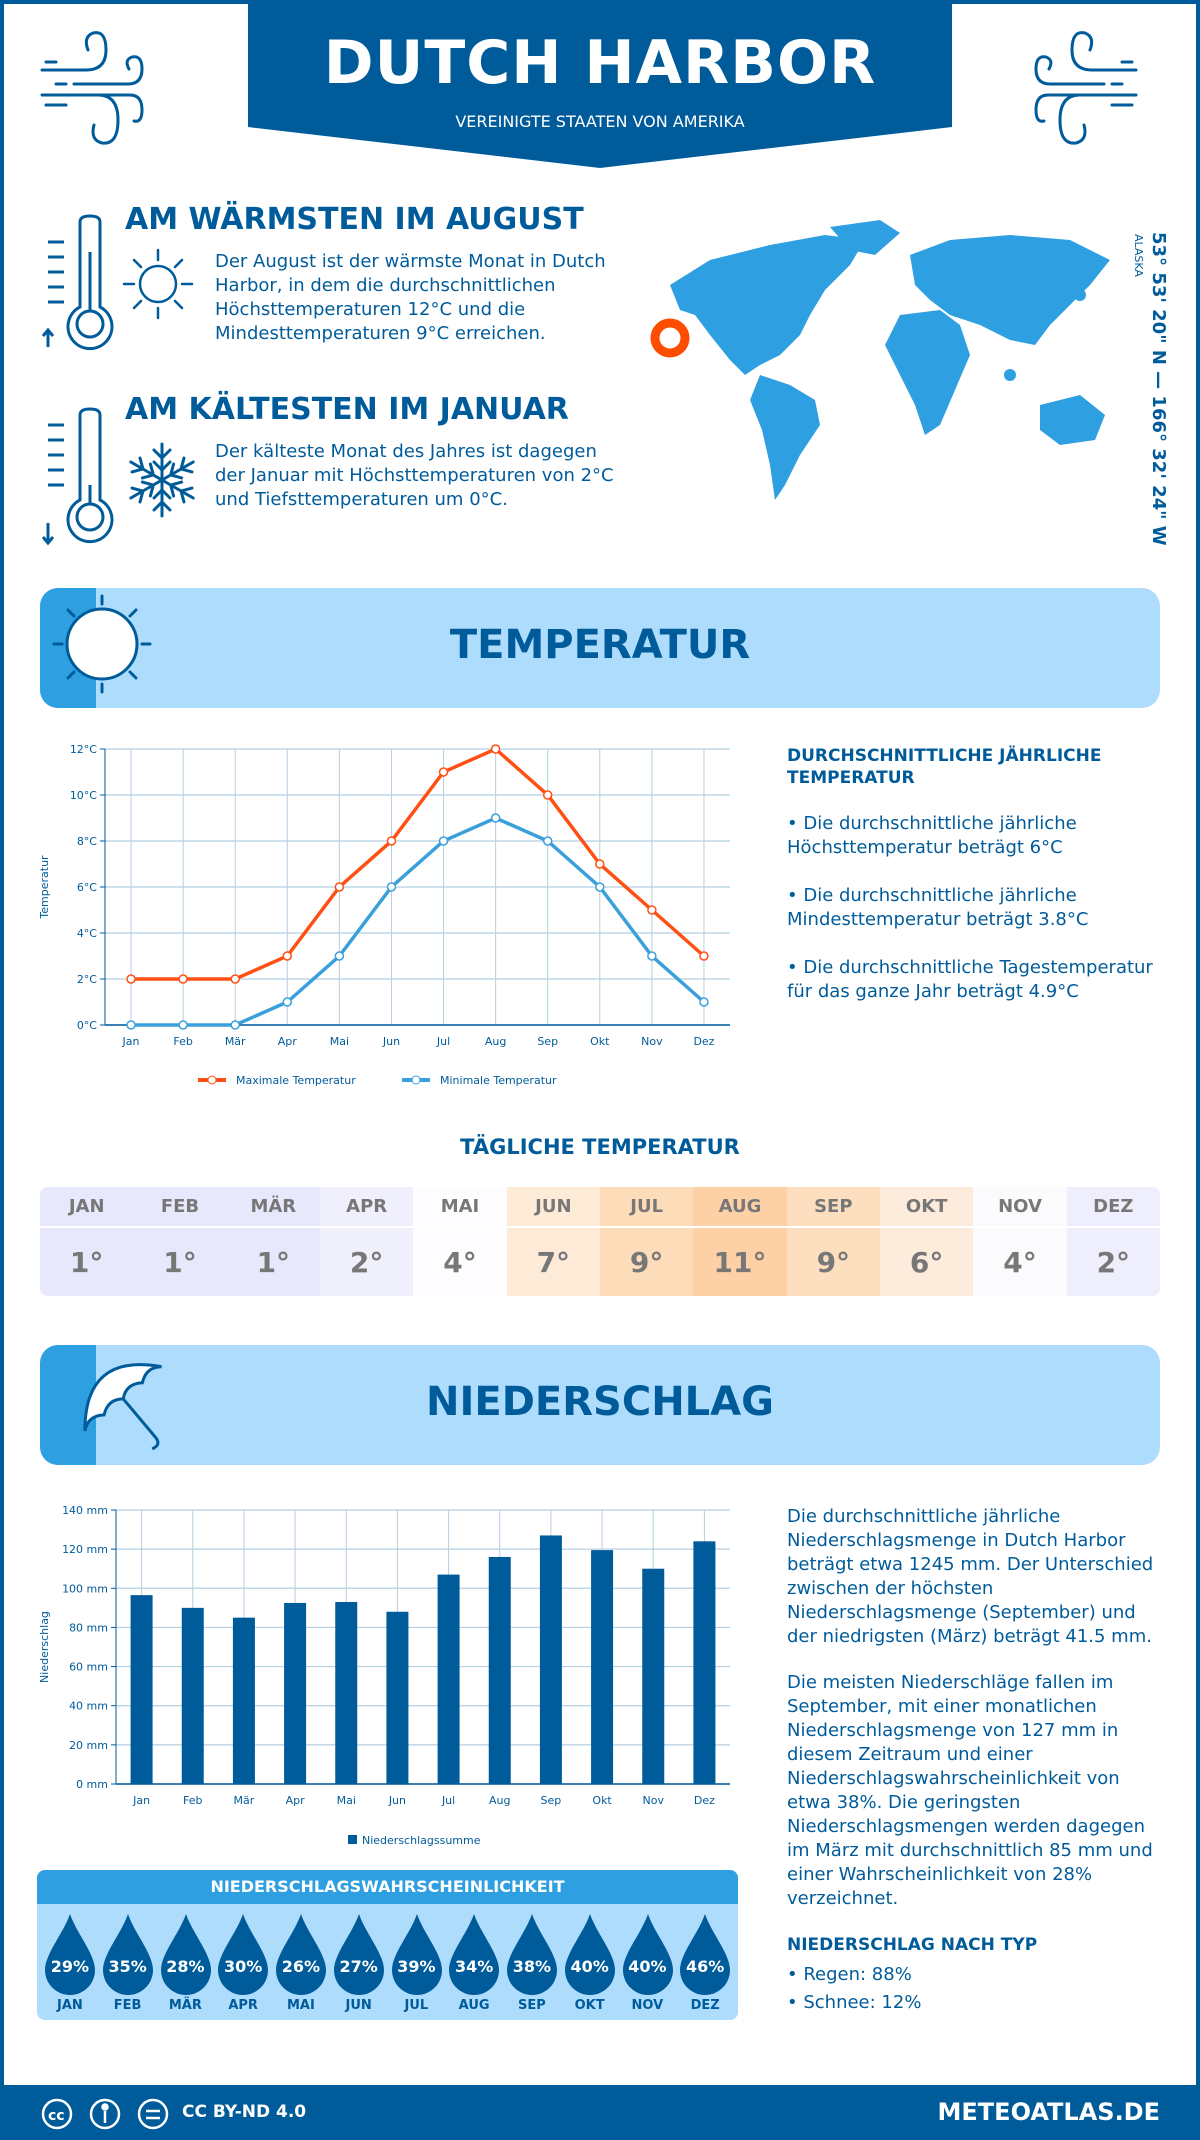 This screenshot has width=1200, height=2140. Describe the element at coordinates (1048, 2112) in the screenshot. I see `site-link: METEOATLAS.DE` at that location.